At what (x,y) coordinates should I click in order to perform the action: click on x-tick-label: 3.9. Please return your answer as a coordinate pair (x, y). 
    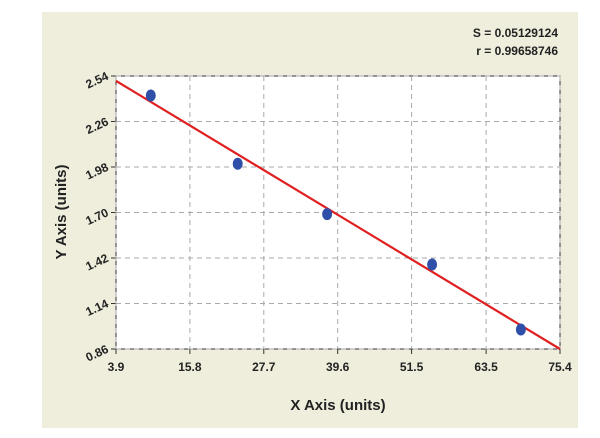
    Looking at the image, I should click on (116, 367).